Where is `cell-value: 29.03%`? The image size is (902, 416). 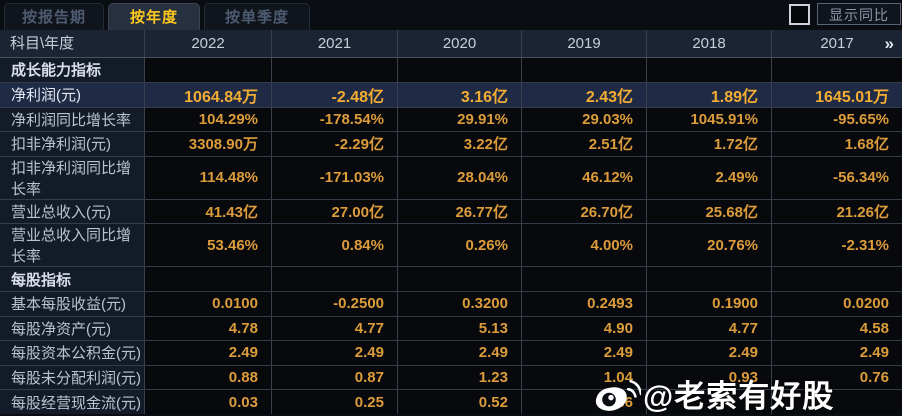
cell-value: 29.03% is located at coordinates (584, 119).